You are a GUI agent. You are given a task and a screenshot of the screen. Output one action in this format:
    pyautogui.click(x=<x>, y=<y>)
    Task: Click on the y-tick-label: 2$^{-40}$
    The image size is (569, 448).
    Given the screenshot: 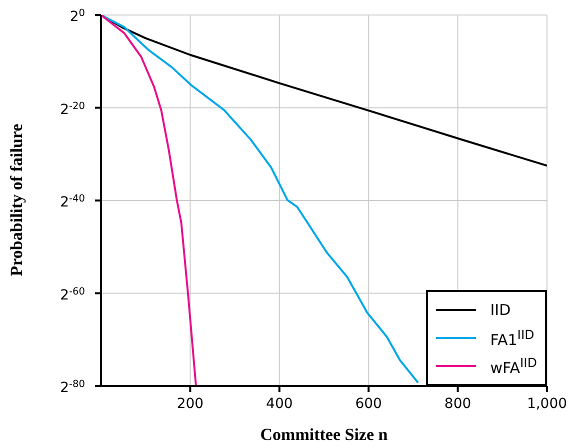 What is the action you would take?
    pyautogui.click(x=72, y=201)
    